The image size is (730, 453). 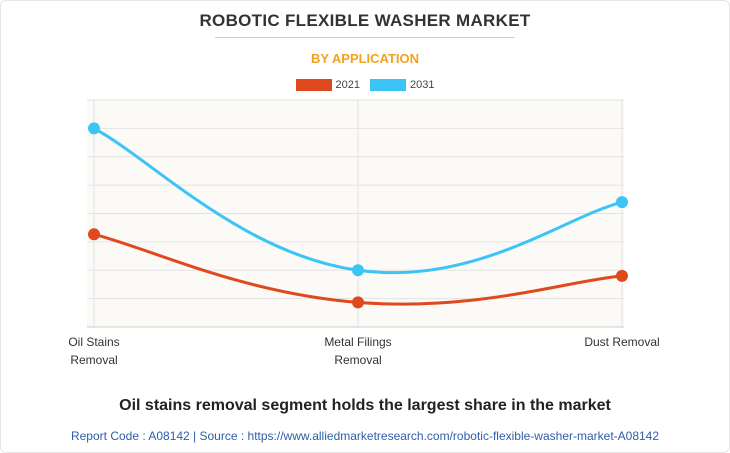 I want to click on legend-label-2021: 2021, so click(x=347, y=85).